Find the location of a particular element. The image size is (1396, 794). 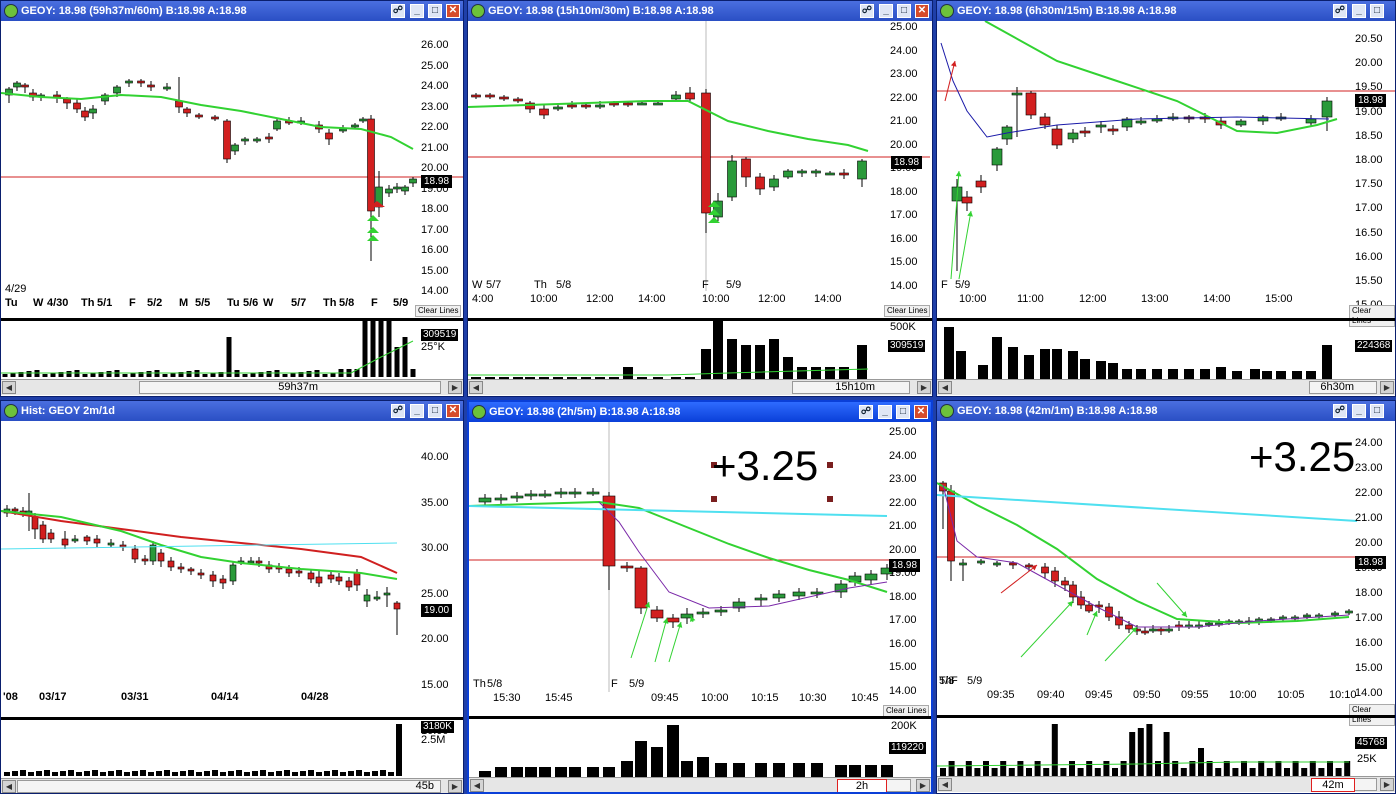

x-time-label: 10:00 is located at coordinates (544, 299).